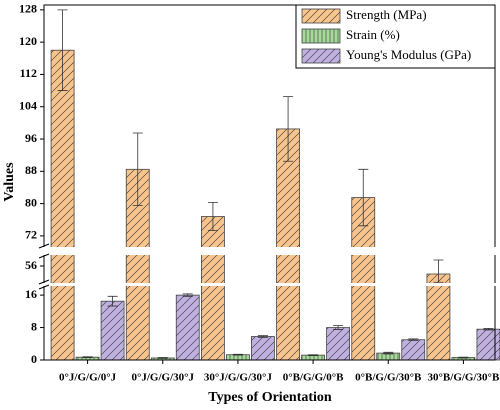 The image size is (500, 410). What do you see at coordinates (386, 14) in the screenshot?
I see `legend-label: Strength (MPa)` at bounding box center [386, 14].